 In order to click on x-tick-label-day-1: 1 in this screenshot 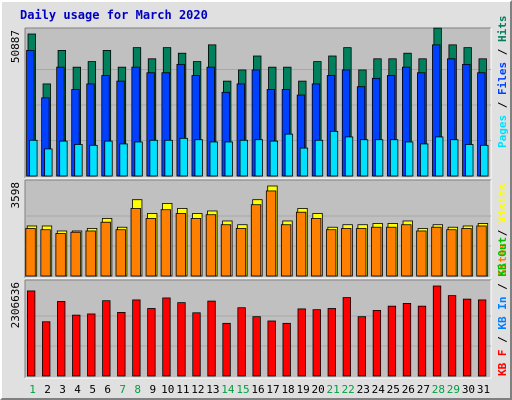, I will do `click(32, 389)`.